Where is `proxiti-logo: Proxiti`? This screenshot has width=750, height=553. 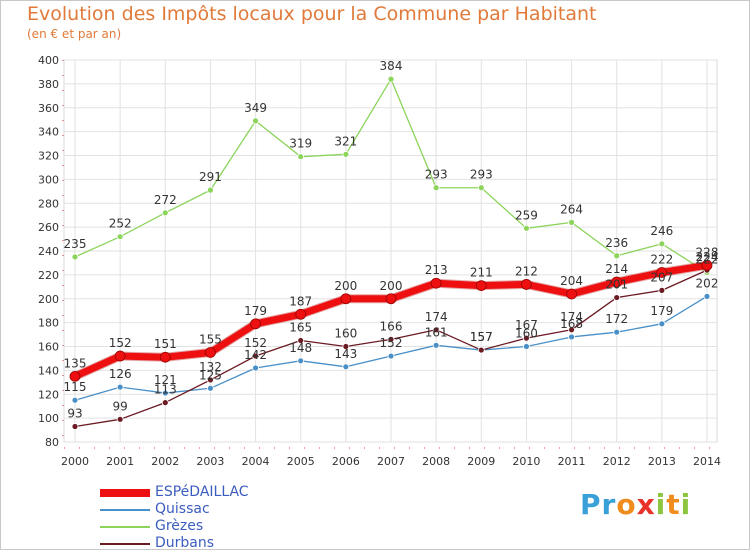 proxiti-logo: Proxiti is located at coordinates (635, 504).